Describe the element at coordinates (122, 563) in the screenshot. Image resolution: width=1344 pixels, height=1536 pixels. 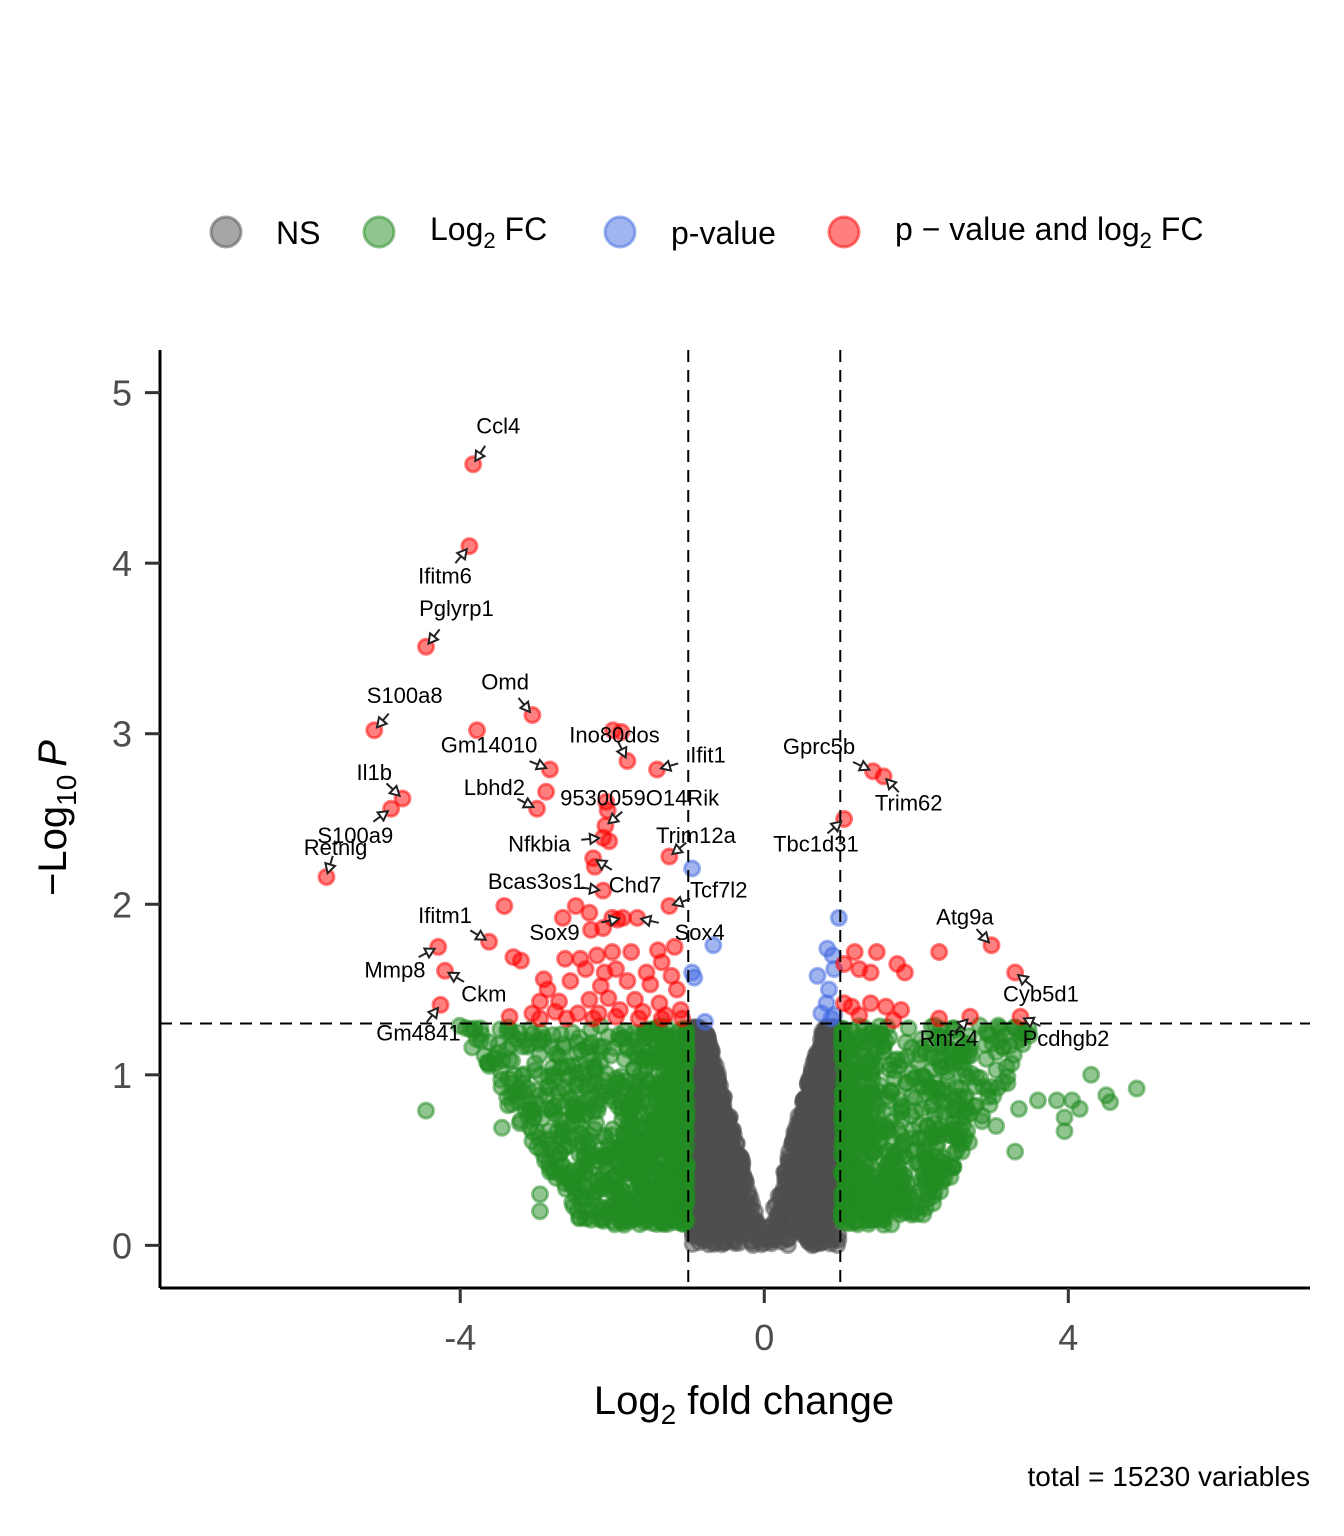
I see `y-tick-label: 4` at that location.